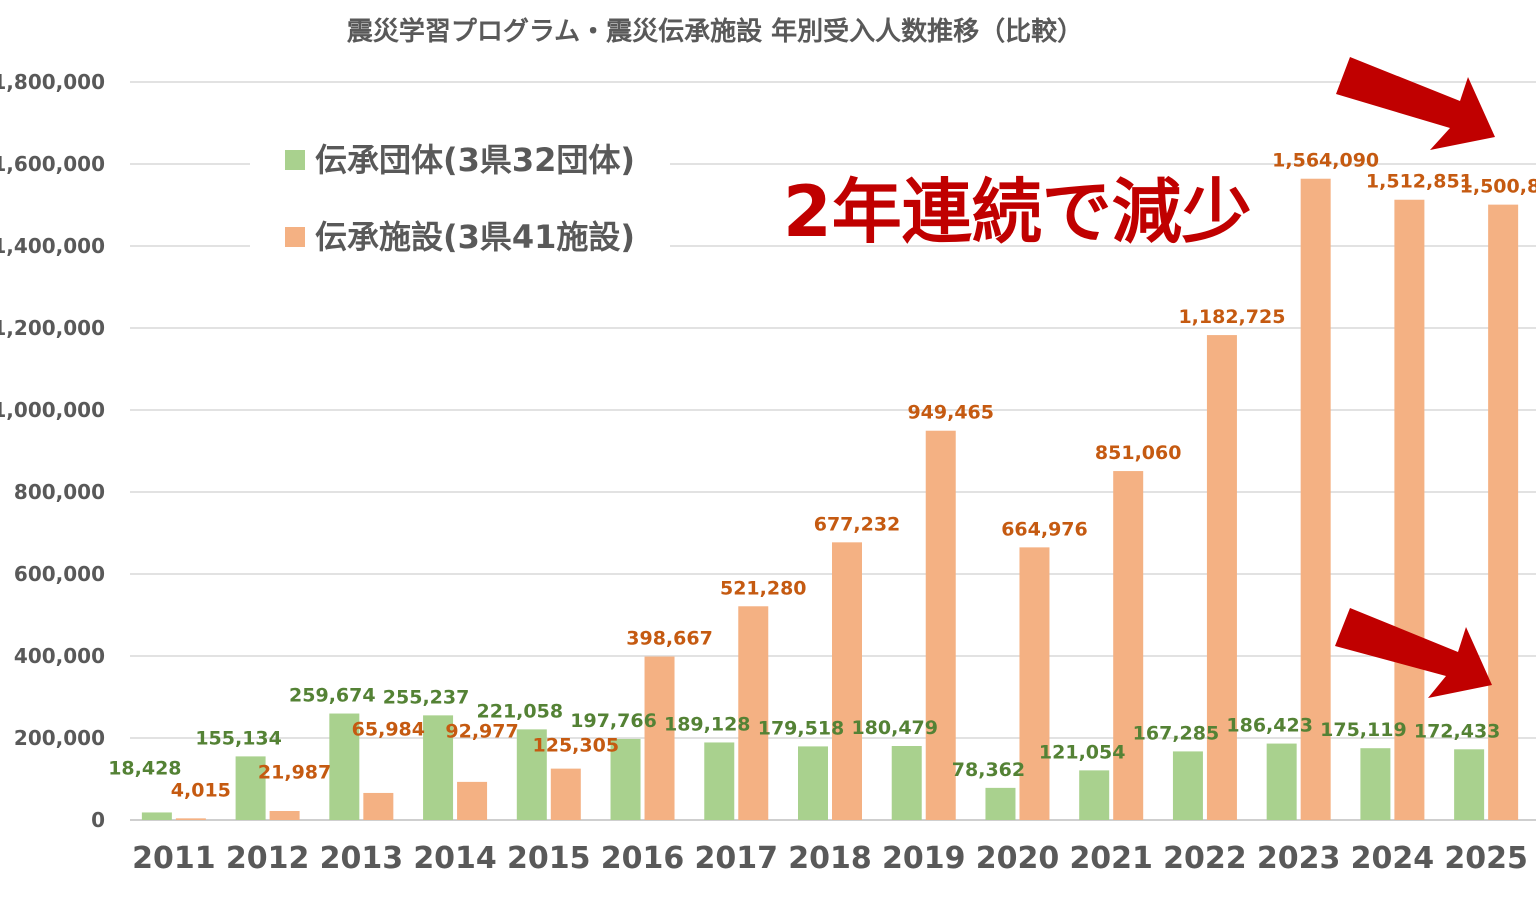 The image size is (1536, 913). What do you see at coordinates (59, 656) in the screenshot?
I see `y-tick-label: 400,000` at bounding box center [59, 656].